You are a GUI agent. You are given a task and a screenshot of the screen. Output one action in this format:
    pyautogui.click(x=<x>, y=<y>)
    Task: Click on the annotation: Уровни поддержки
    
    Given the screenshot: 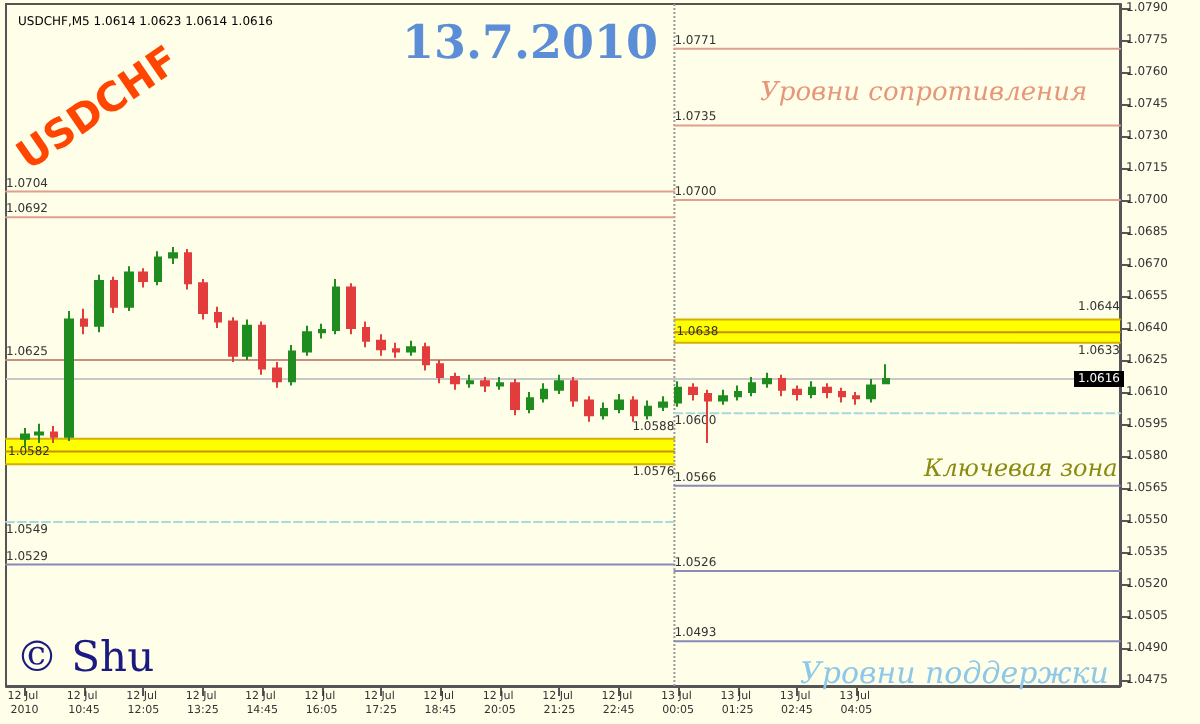 What is the action you would take?
    pyautogui.click(x=954, y=673)
    